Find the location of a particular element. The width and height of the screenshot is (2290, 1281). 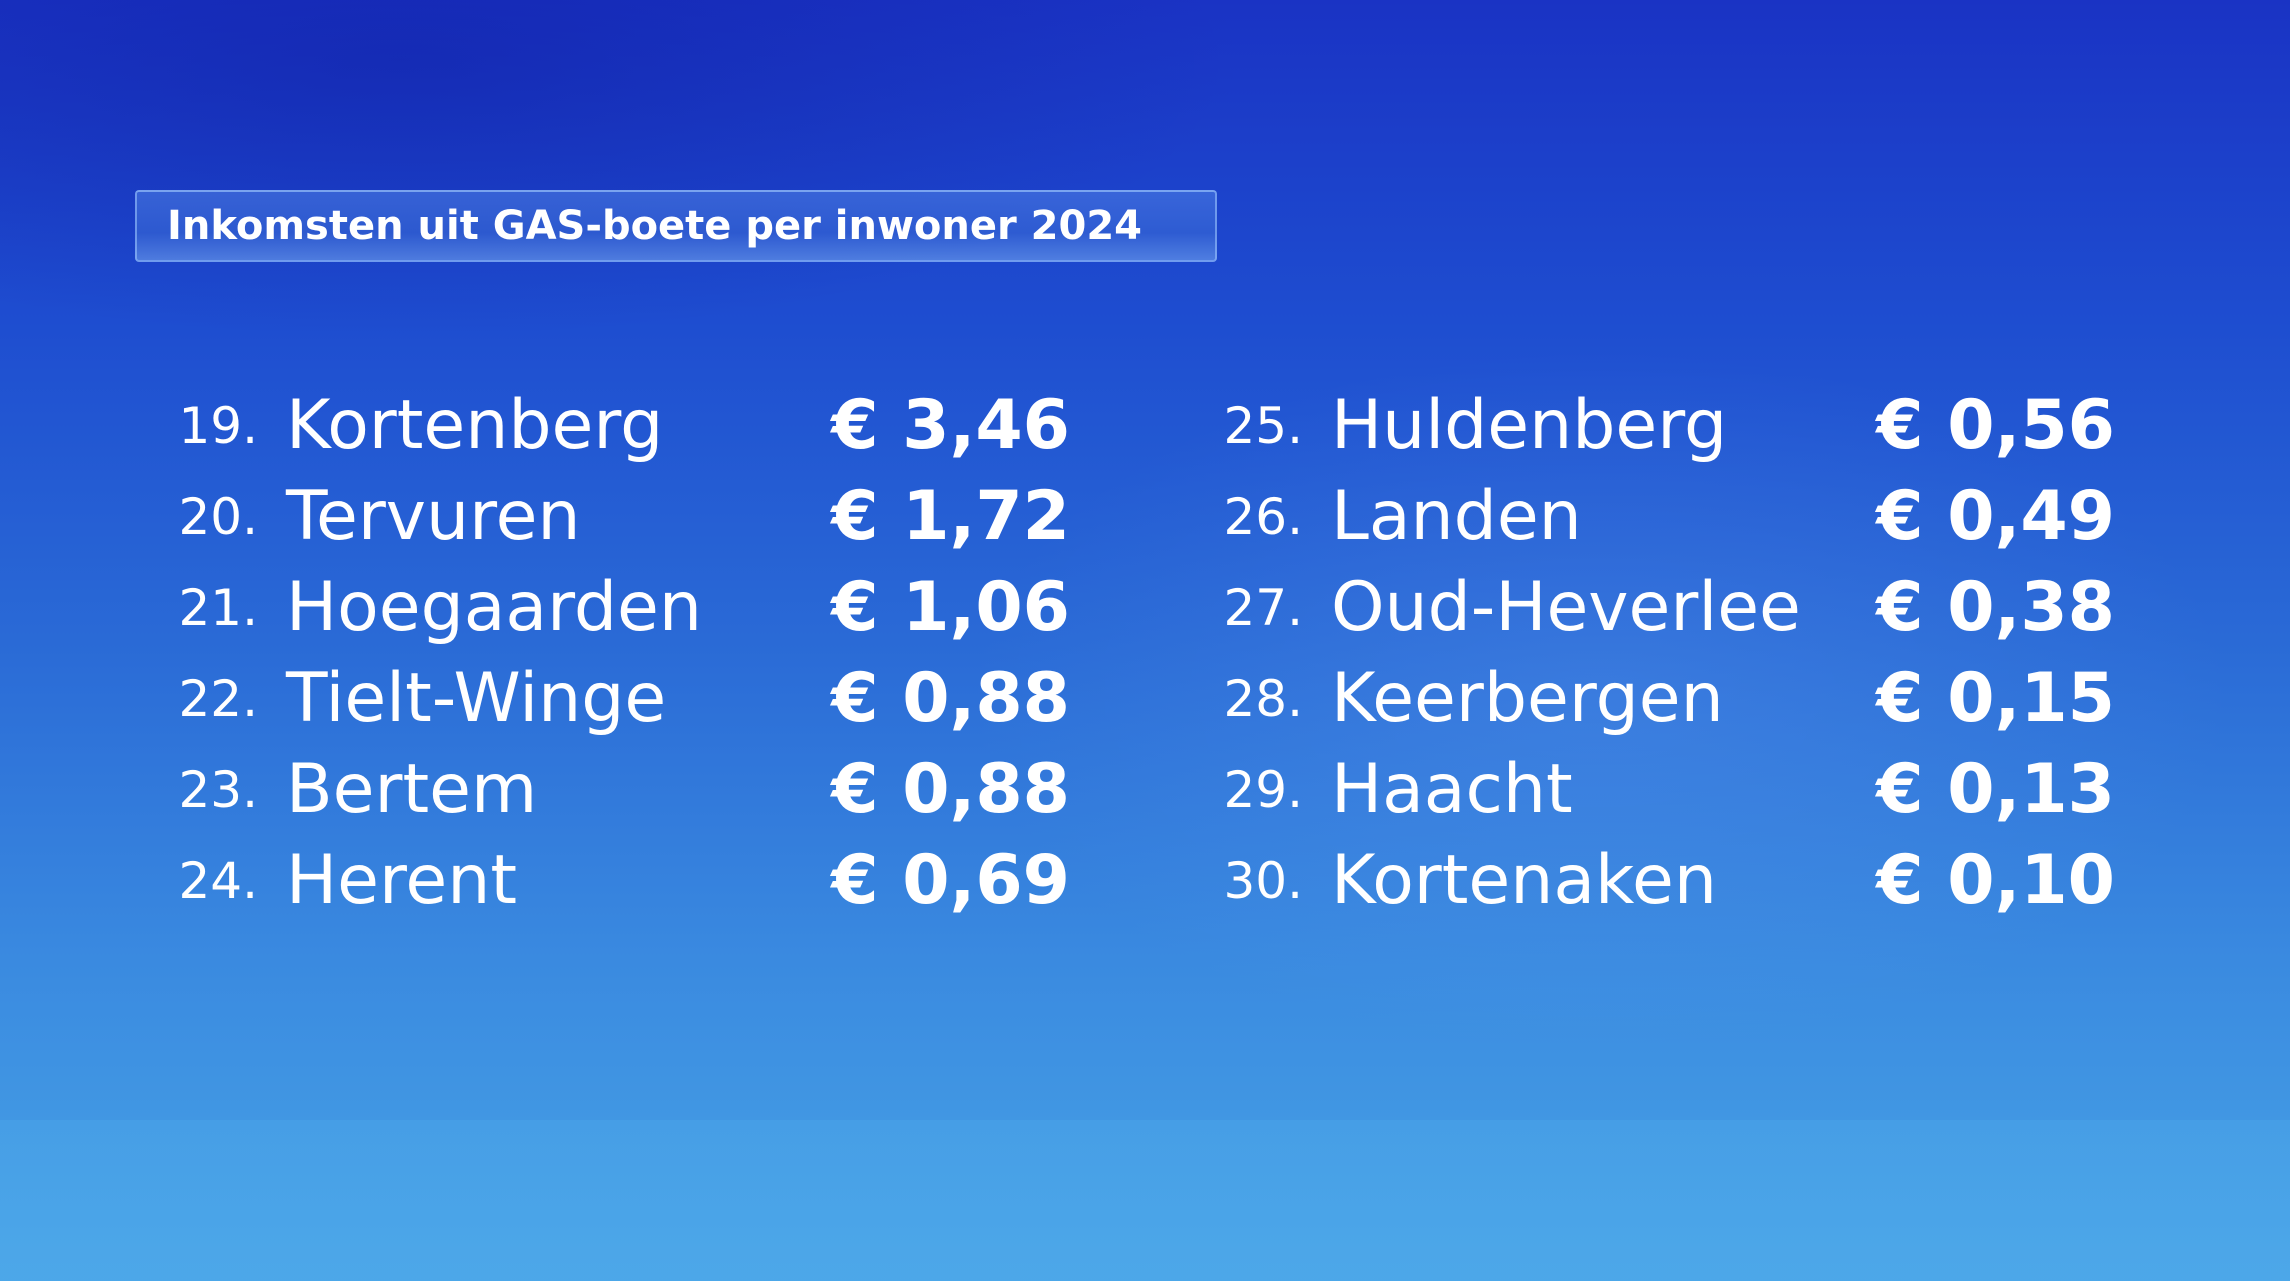

amount-value: € 0,10 is located at coordinates (1995, 880).